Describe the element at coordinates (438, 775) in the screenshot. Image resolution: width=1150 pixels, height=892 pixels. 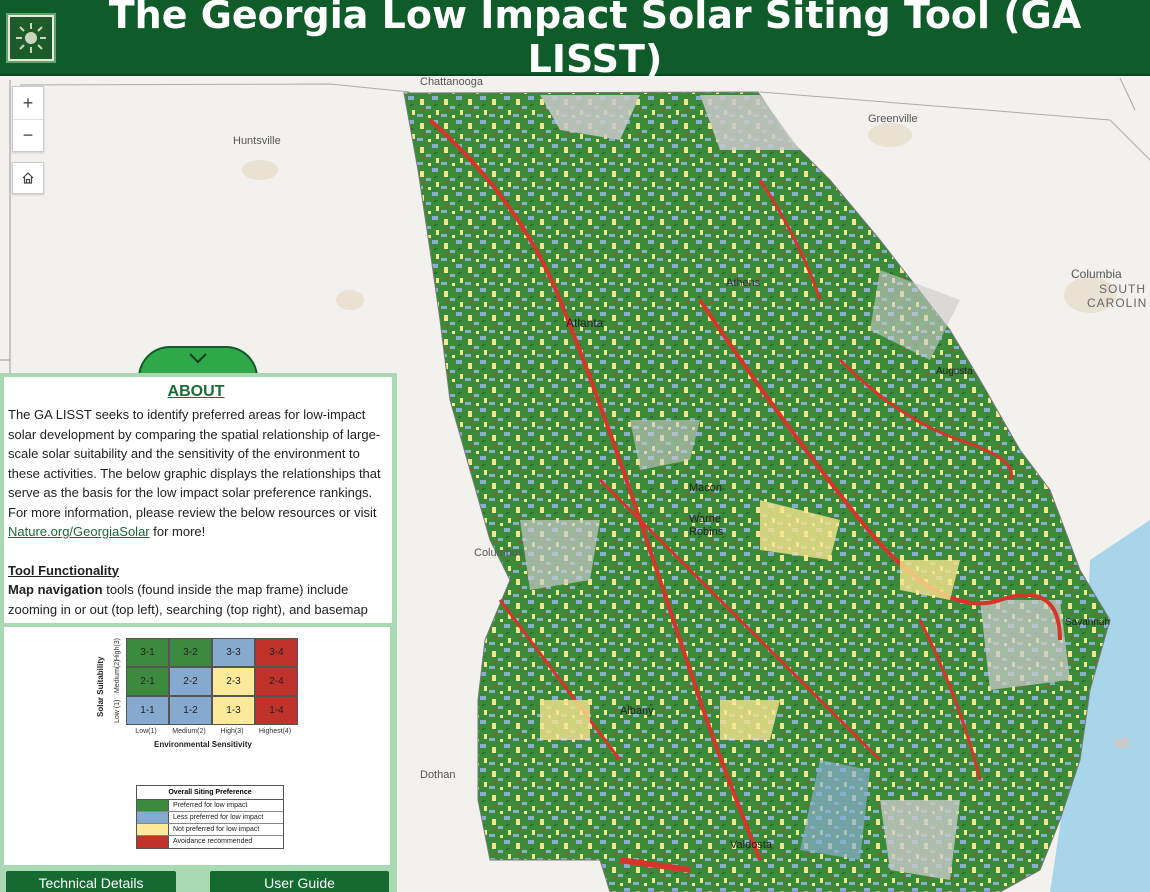
I see `city-label-dothan: Dothan` at that location.